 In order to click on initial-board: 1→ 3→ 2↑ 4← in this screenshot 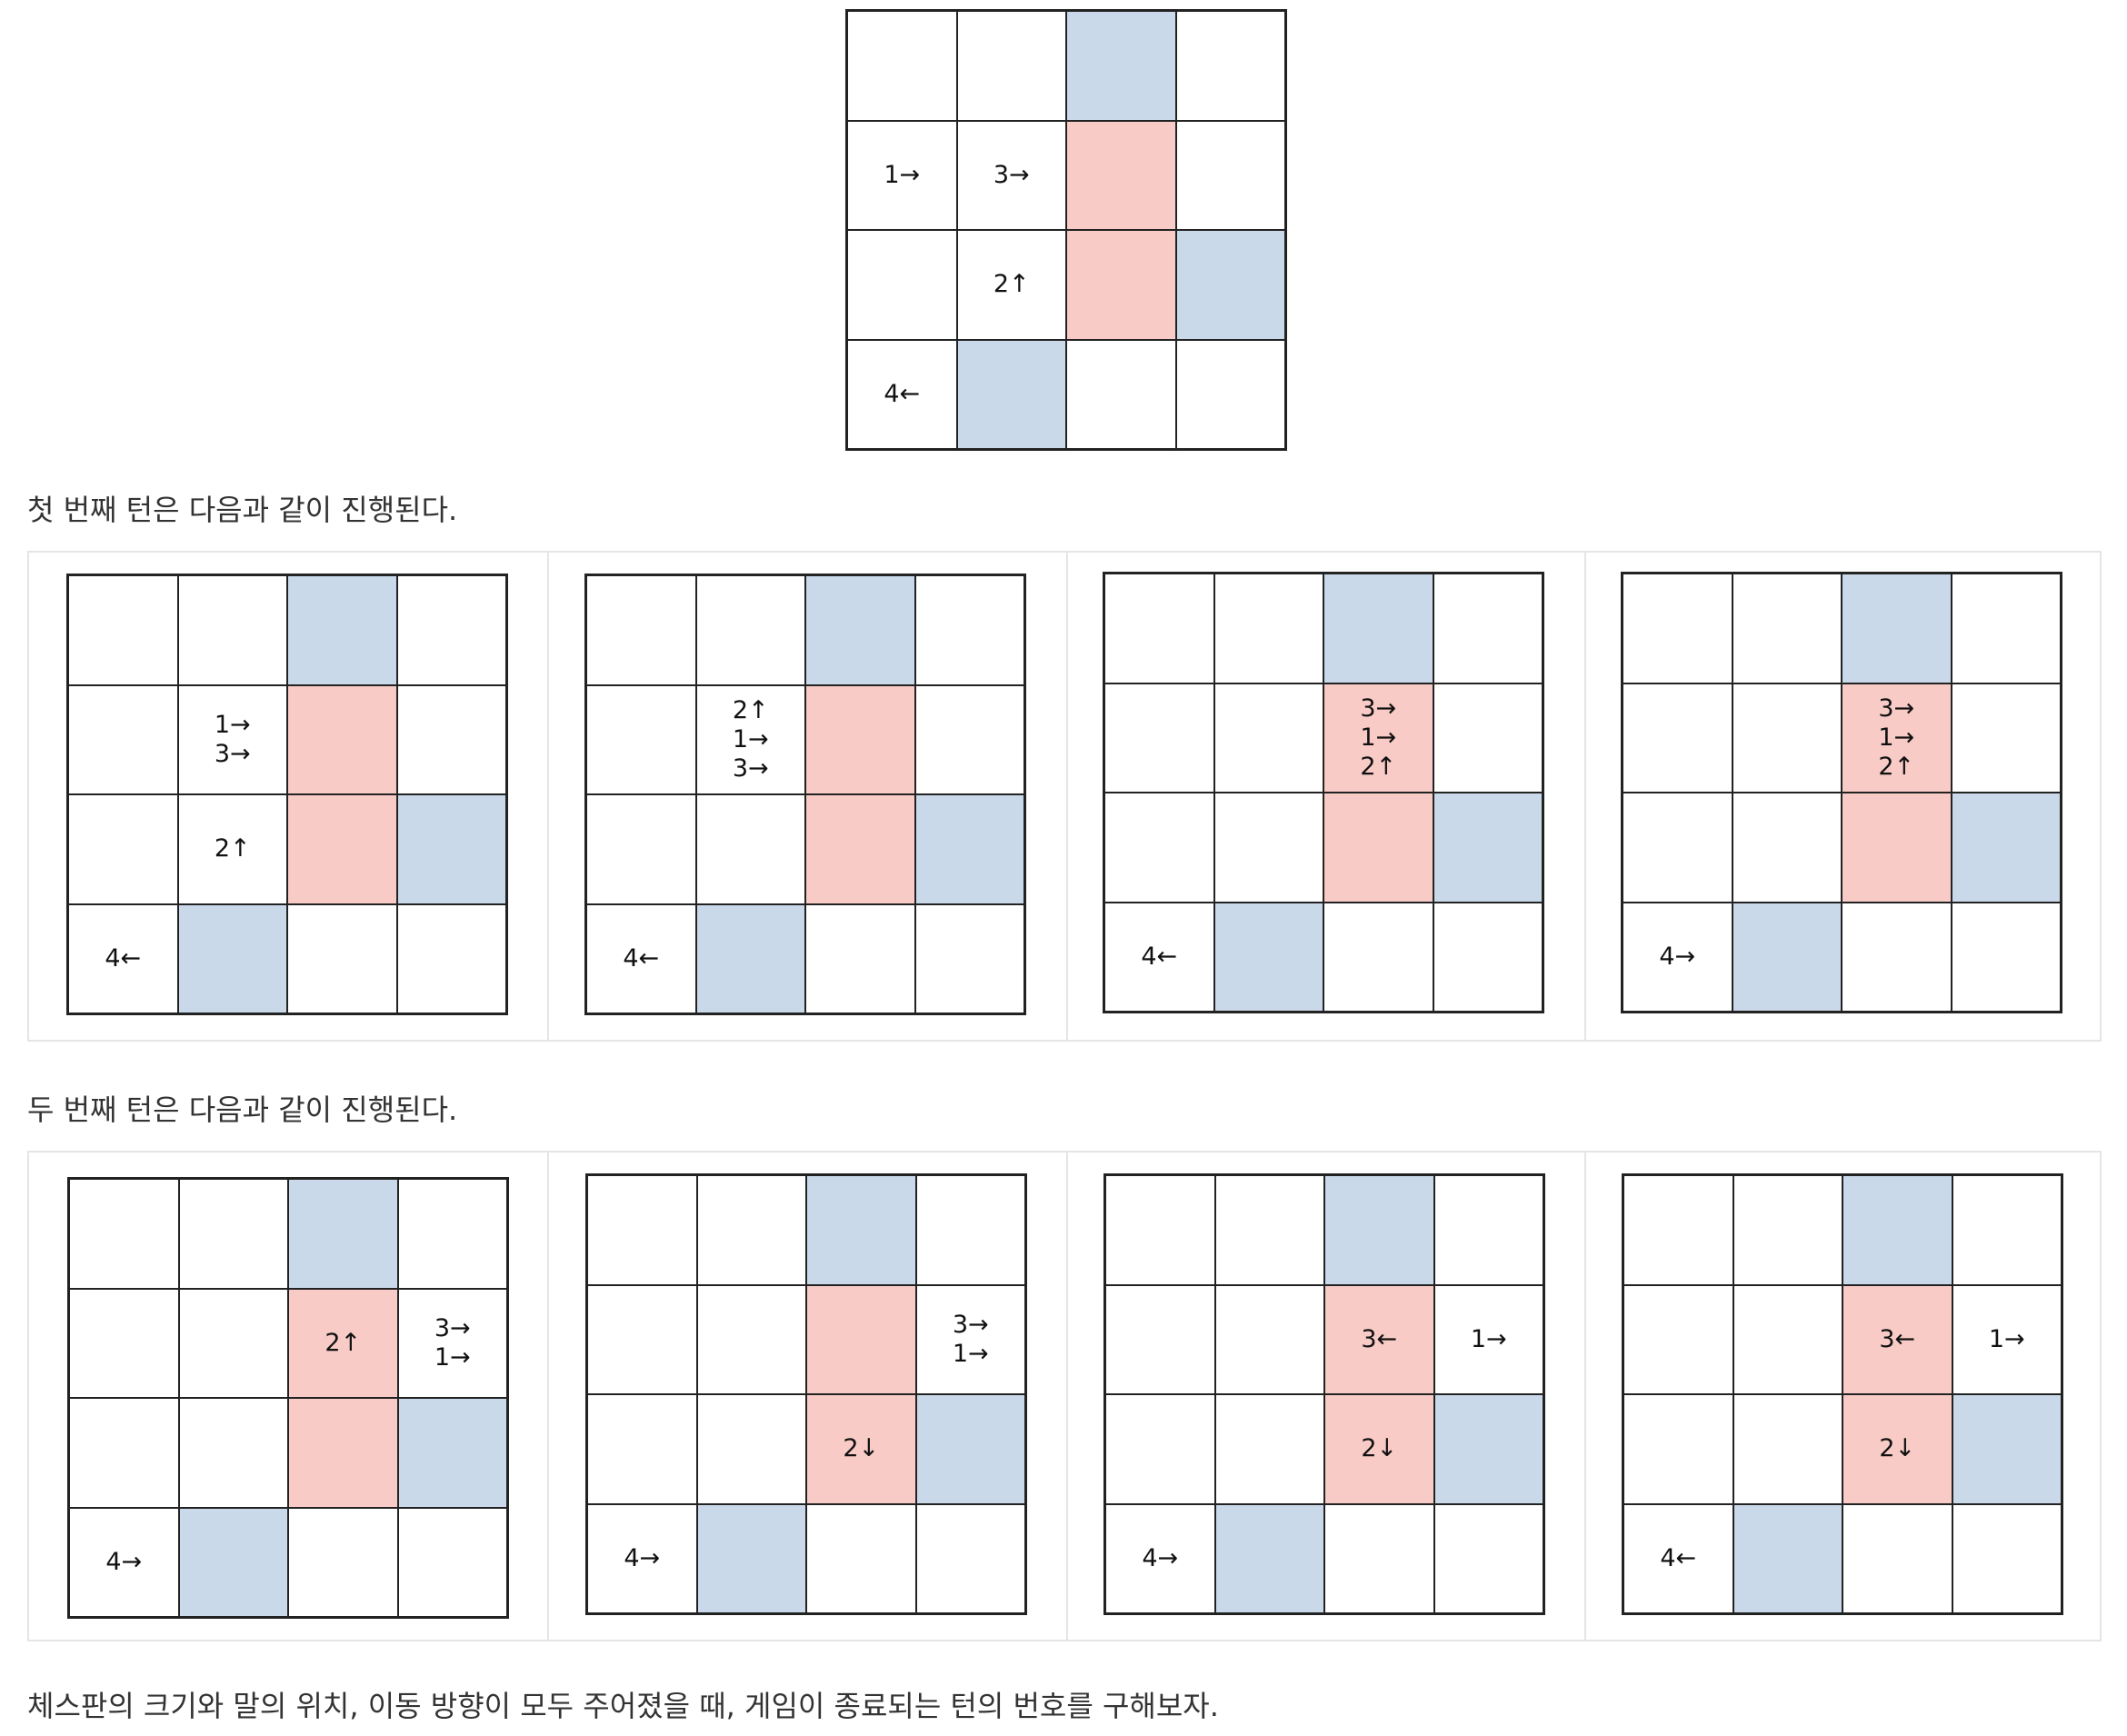, I will do `click(1066, 230)`.